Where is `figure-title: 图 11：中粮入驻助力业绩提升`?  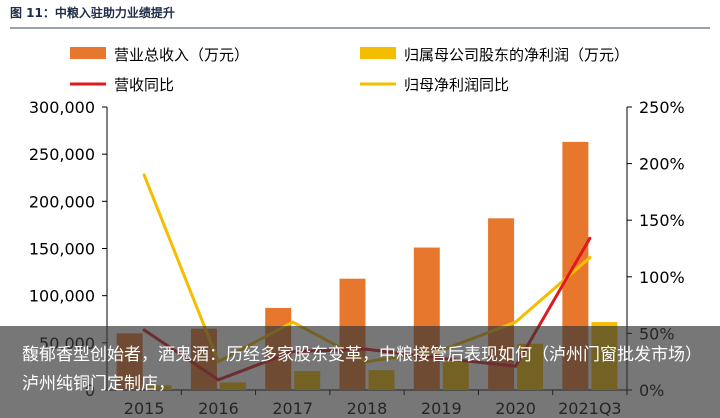 figure-title: 图 11：中粮入驻助力业绩提升 is located at coordinates (92, 13).